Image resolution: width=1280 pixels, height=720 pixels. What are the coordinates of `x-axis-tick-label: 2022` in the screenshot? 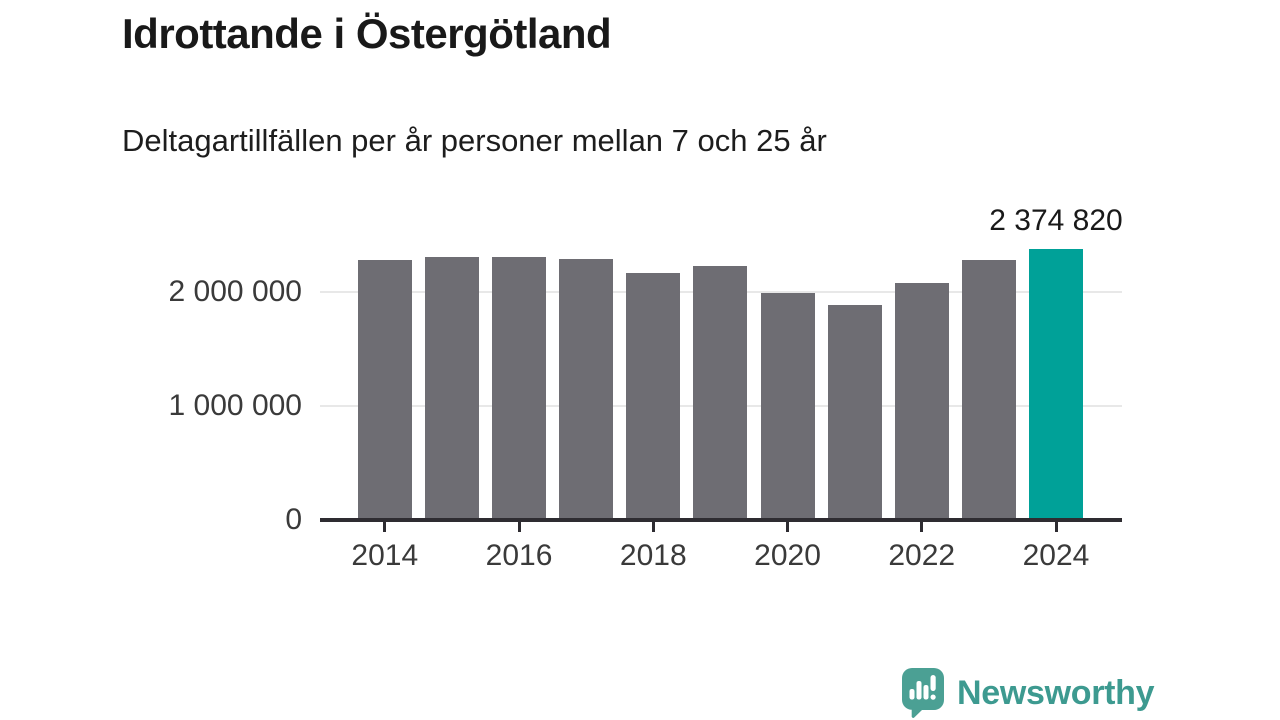 It's located at (922, 555).